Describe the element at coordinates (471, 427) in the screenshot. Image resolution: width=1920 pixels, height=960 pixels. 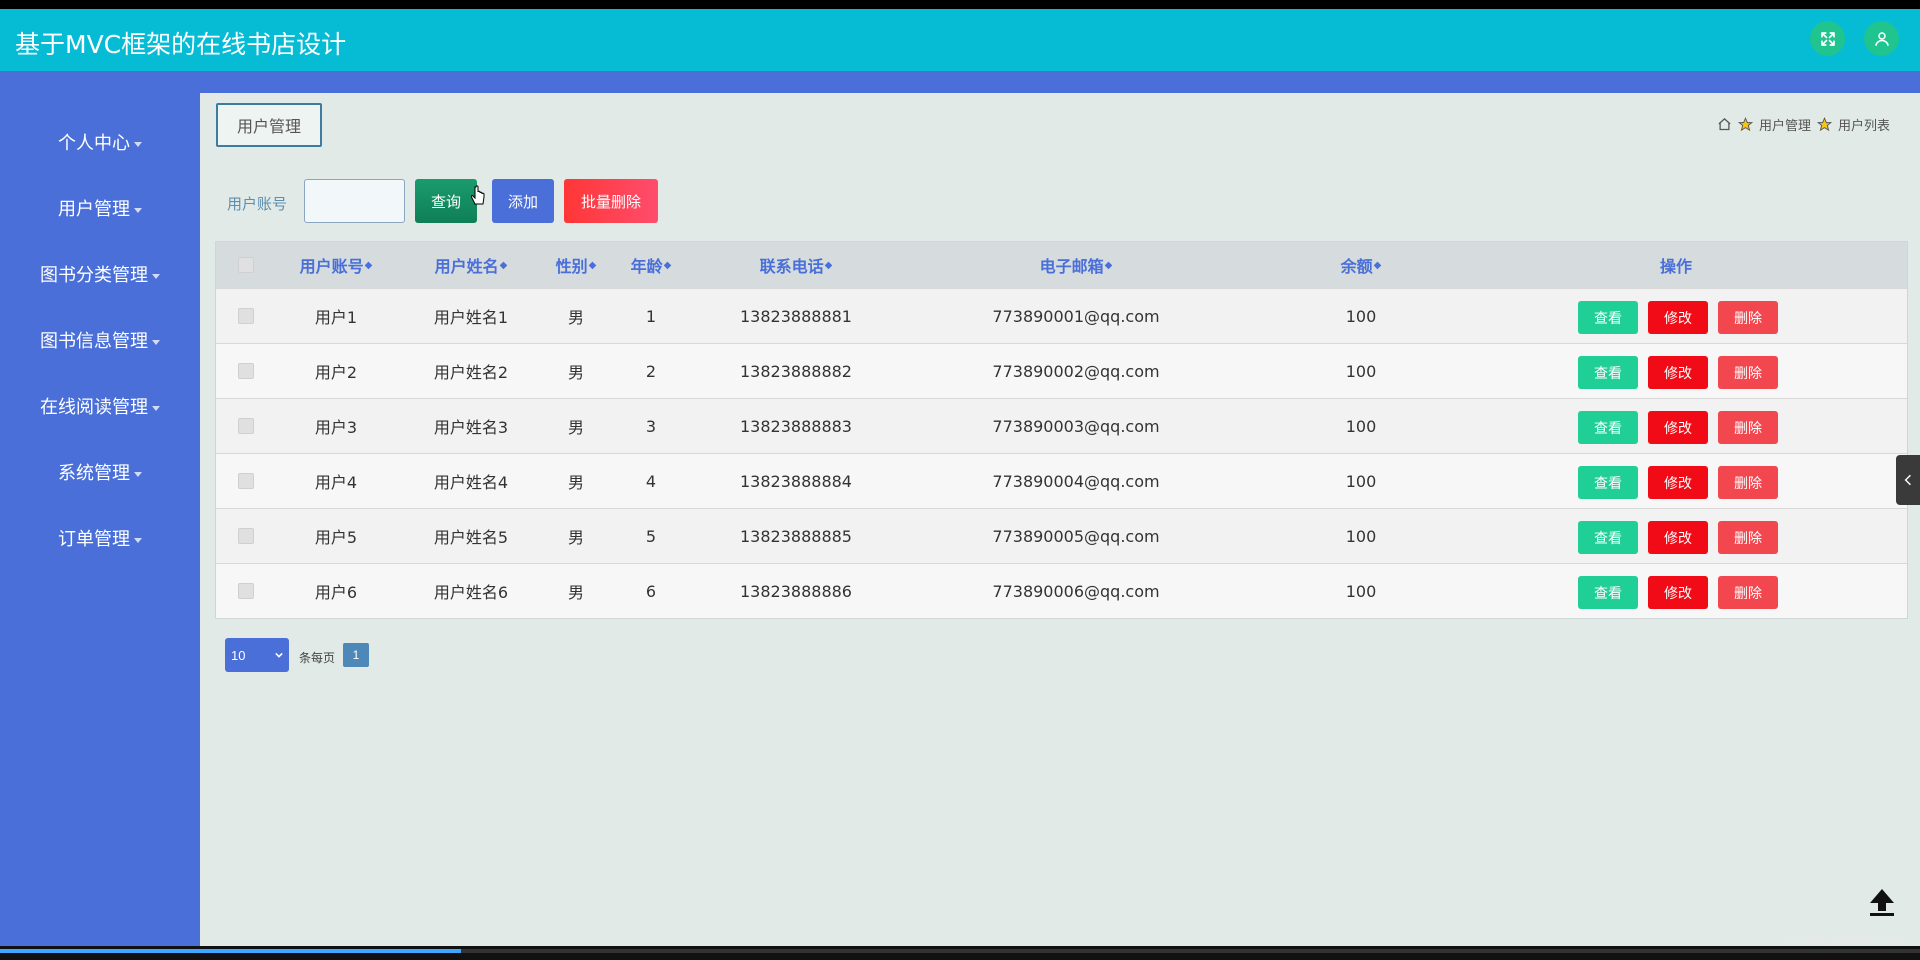
I see `cell-user-name: 用户姓名3` at that location.